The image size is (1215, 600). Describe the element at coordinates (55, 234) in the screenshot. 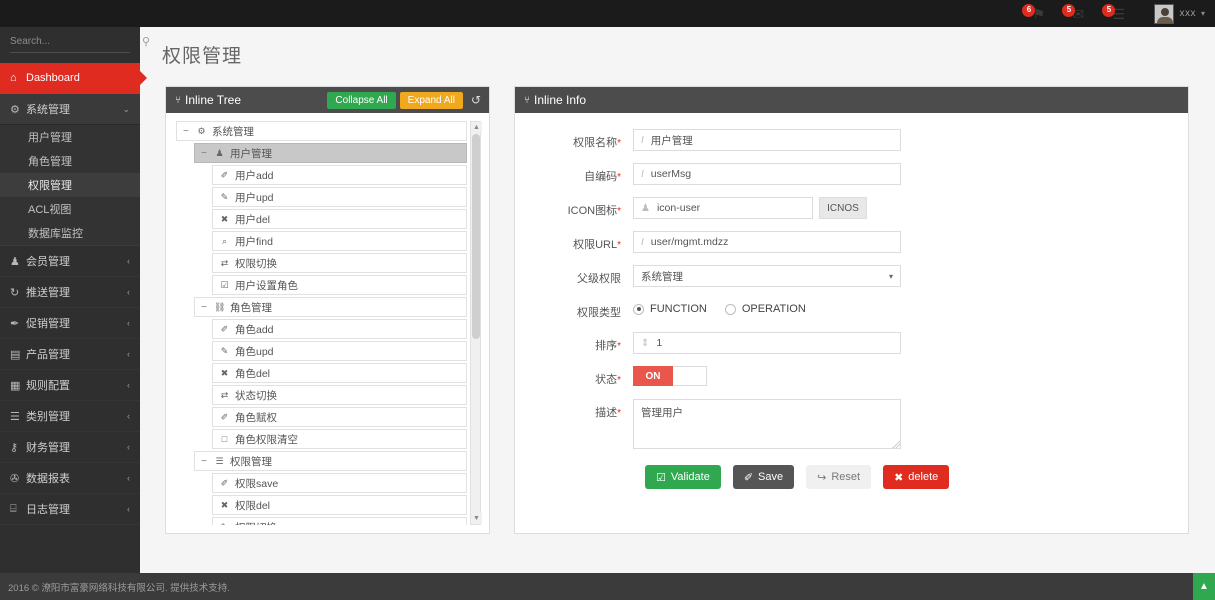

I see `sidebar-subitem-label: 数据库监控` at that location.